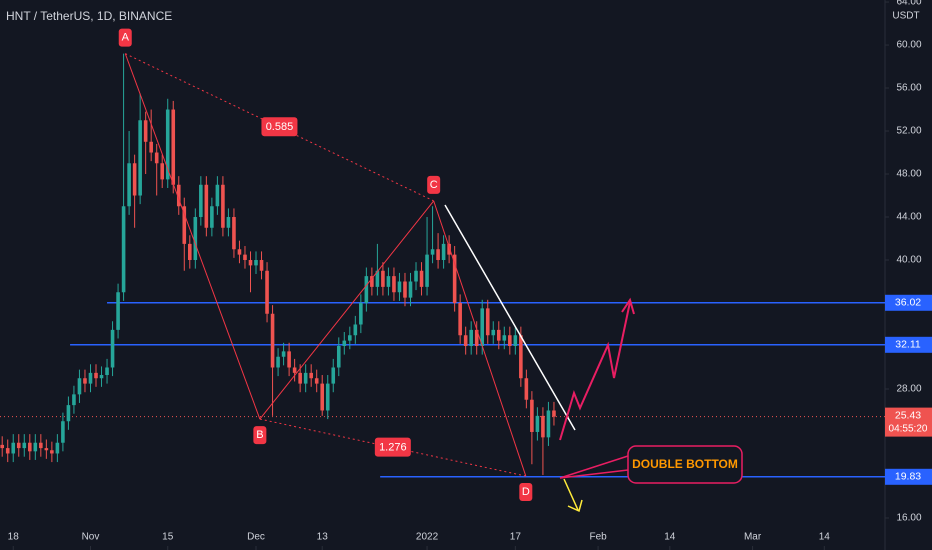 The image size is (932, 550). I want to click on point-label: D, so click(526, 492).